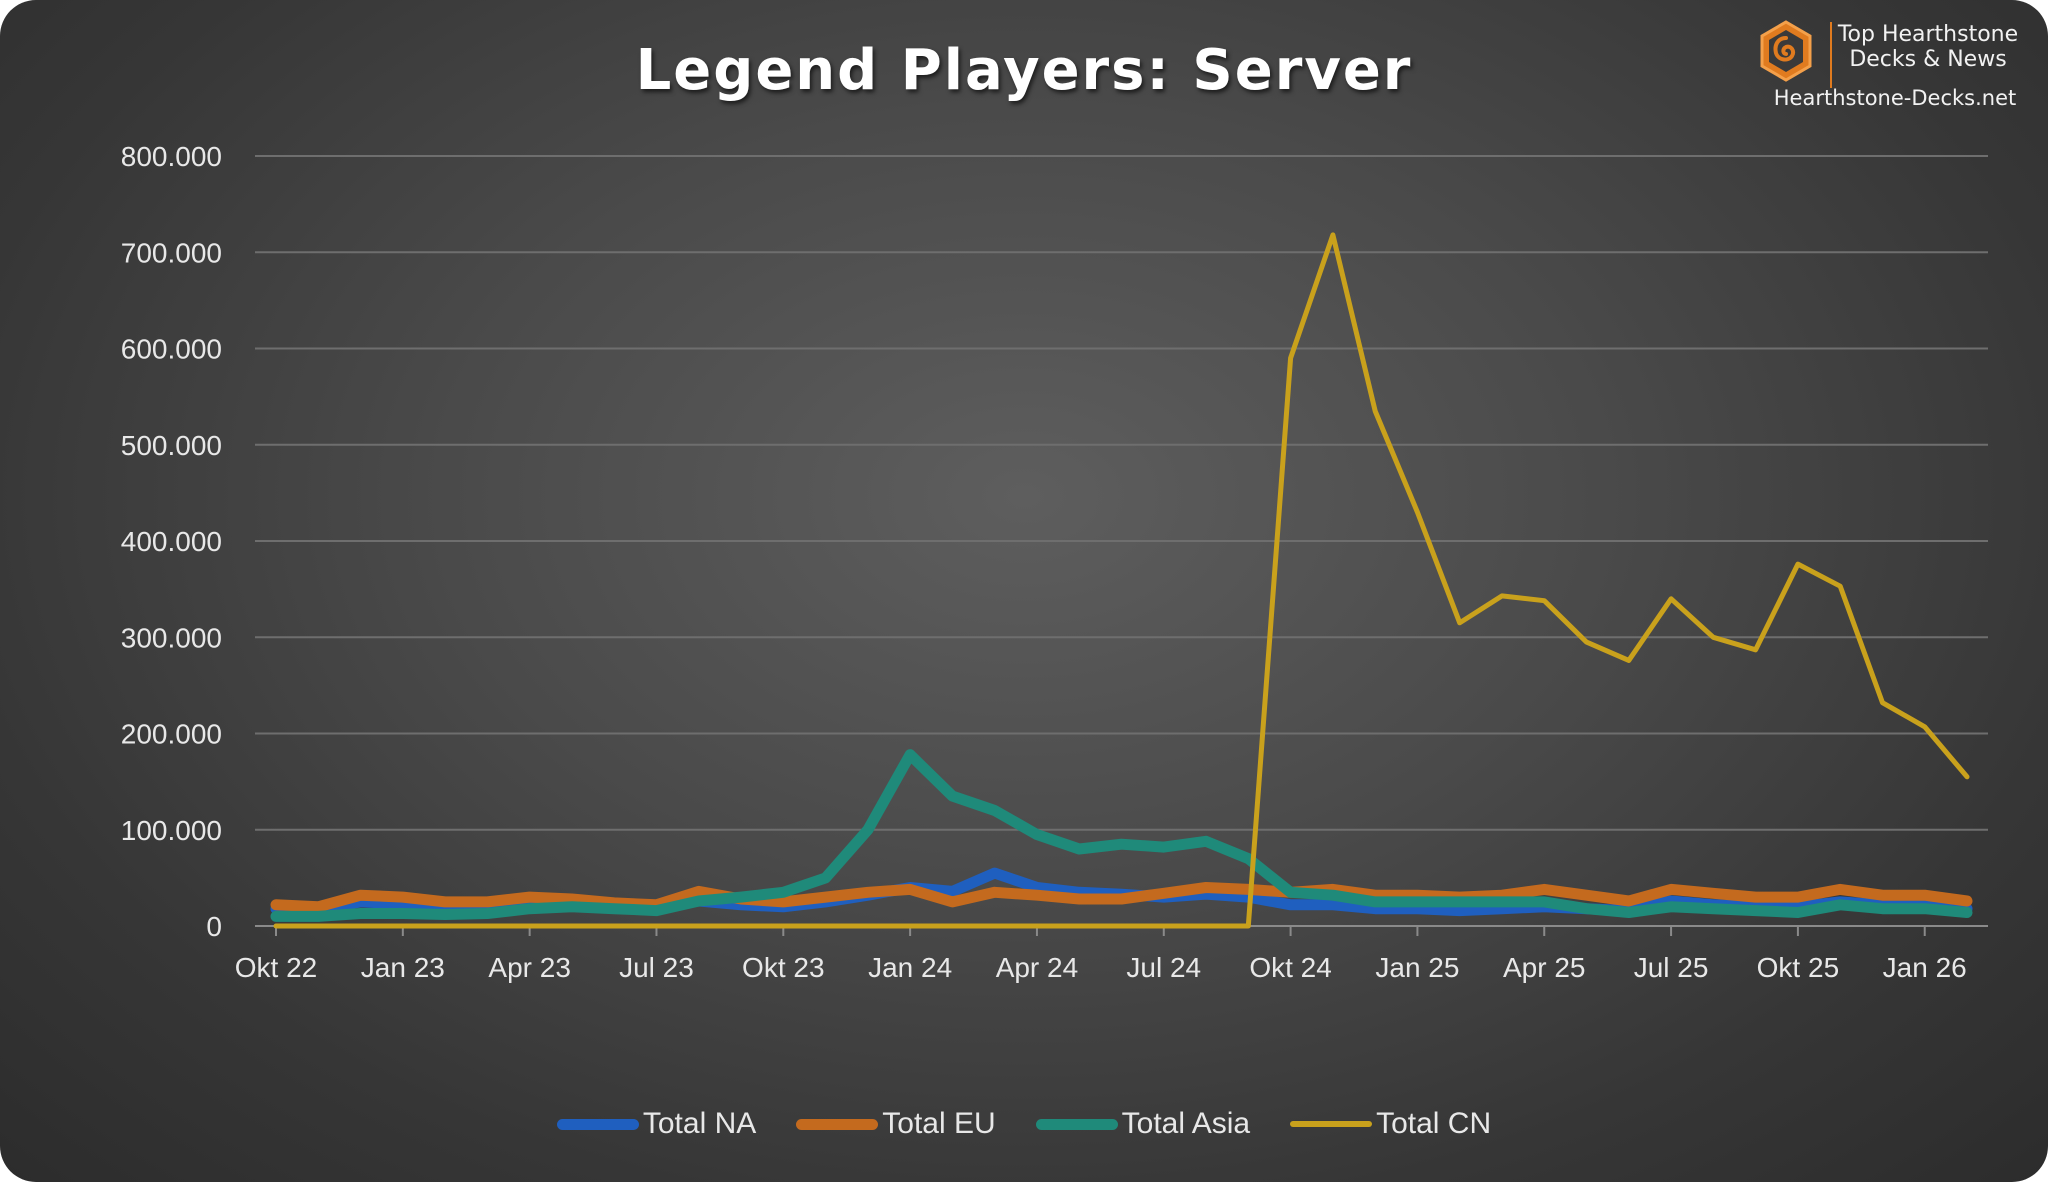  Describe the element at coordinates (529, 967) in the screenshot. I see `x-tick-label: Apr 23` at that location.